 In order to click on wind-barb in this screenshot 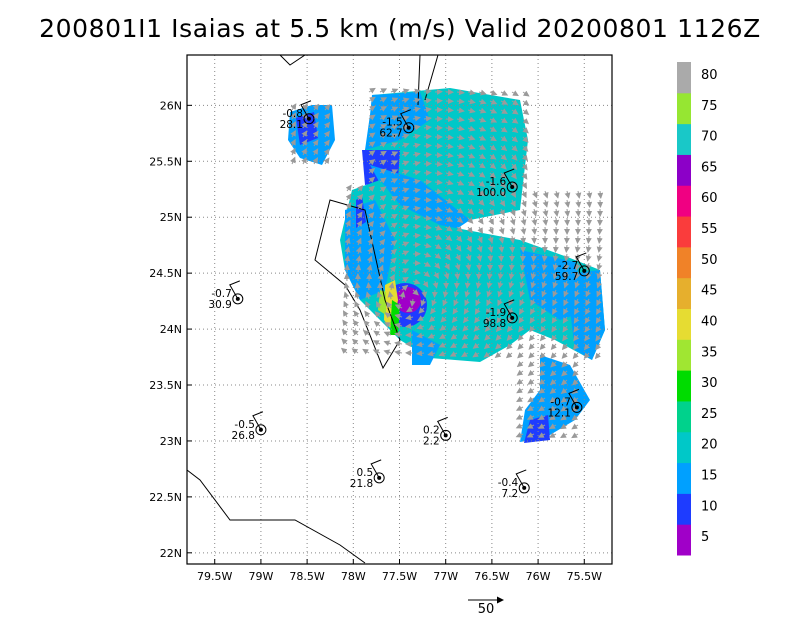, I will do `click(235, 290)`.